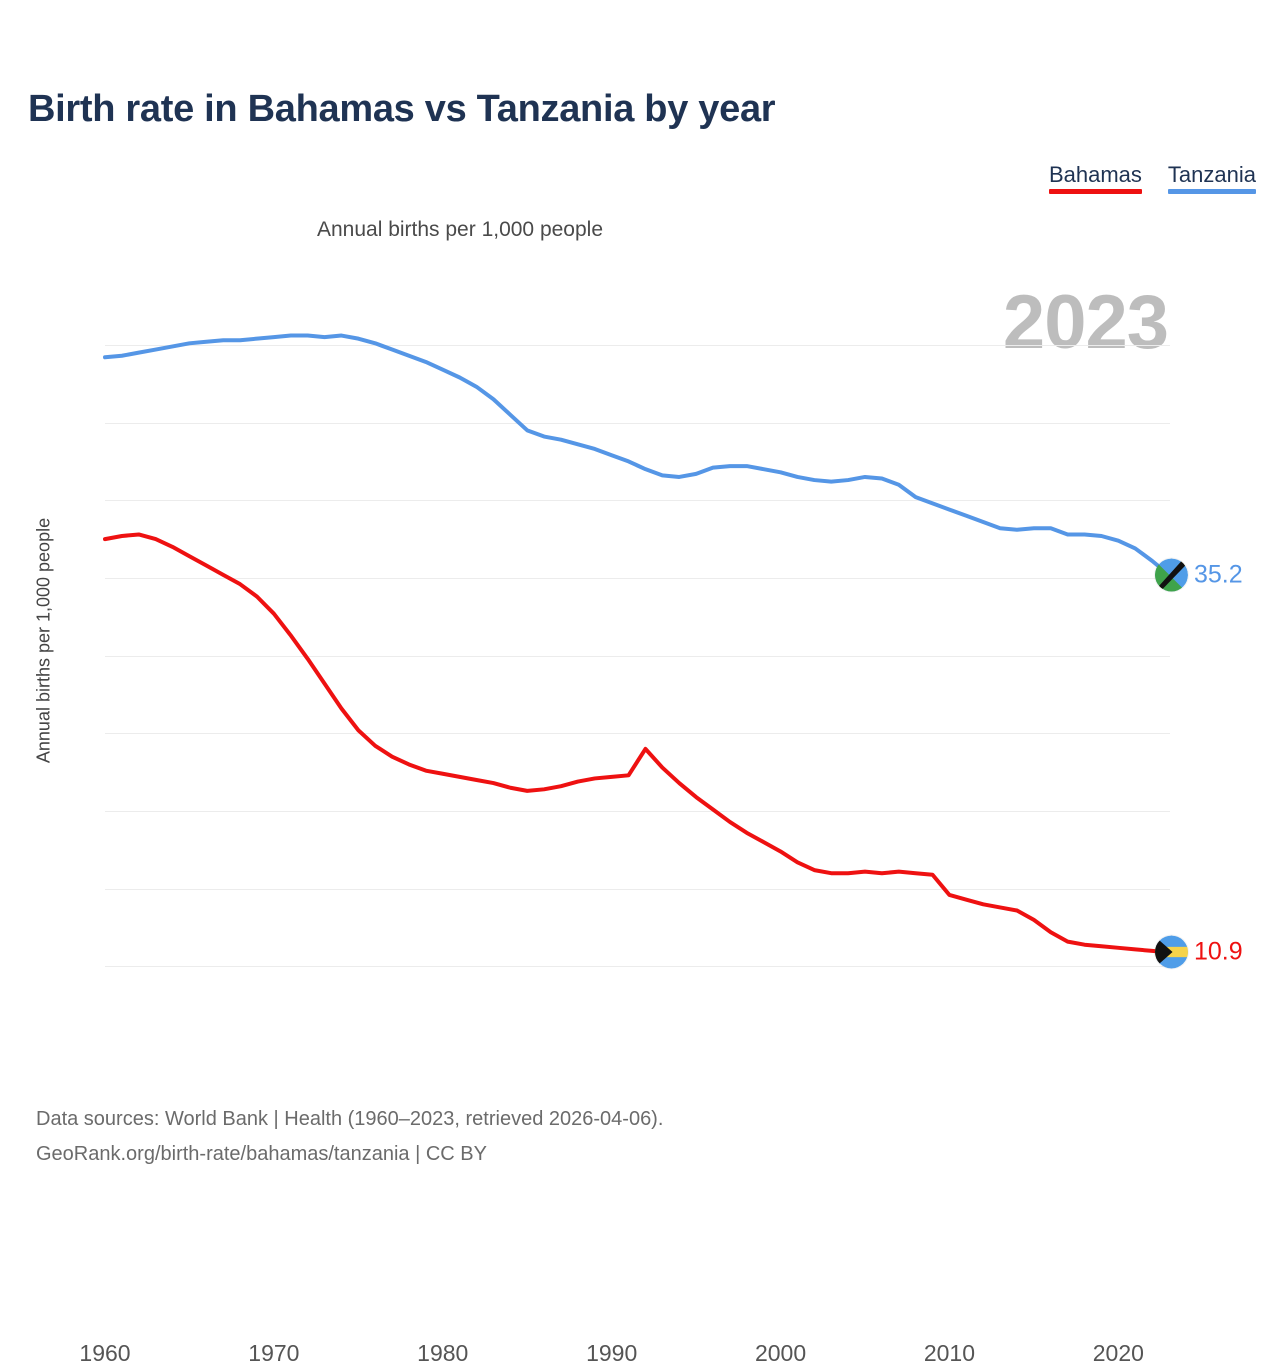 The height and width of the screenshot is (1367, 1280). What do you see at coordinates (1085, 322) in the screenshot?
I see `year-watermark: 2023` at bounding box center [1085, 322].